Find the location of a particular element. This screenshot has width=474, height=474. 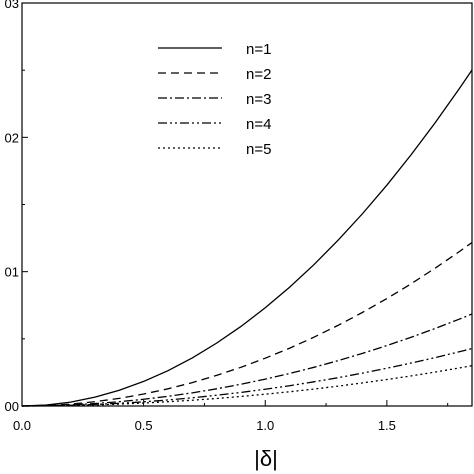

legend-label: n=5 is located at coordinates (258, 149).